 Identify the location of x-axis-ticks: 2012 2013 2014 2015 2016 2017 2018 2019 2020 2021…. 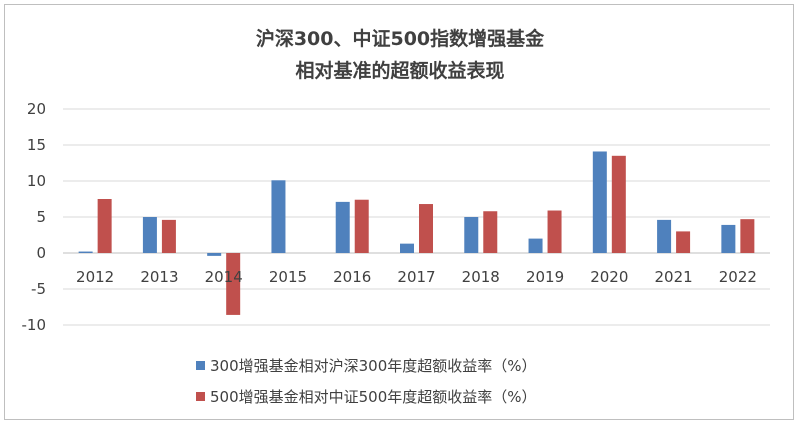
(416, 277).